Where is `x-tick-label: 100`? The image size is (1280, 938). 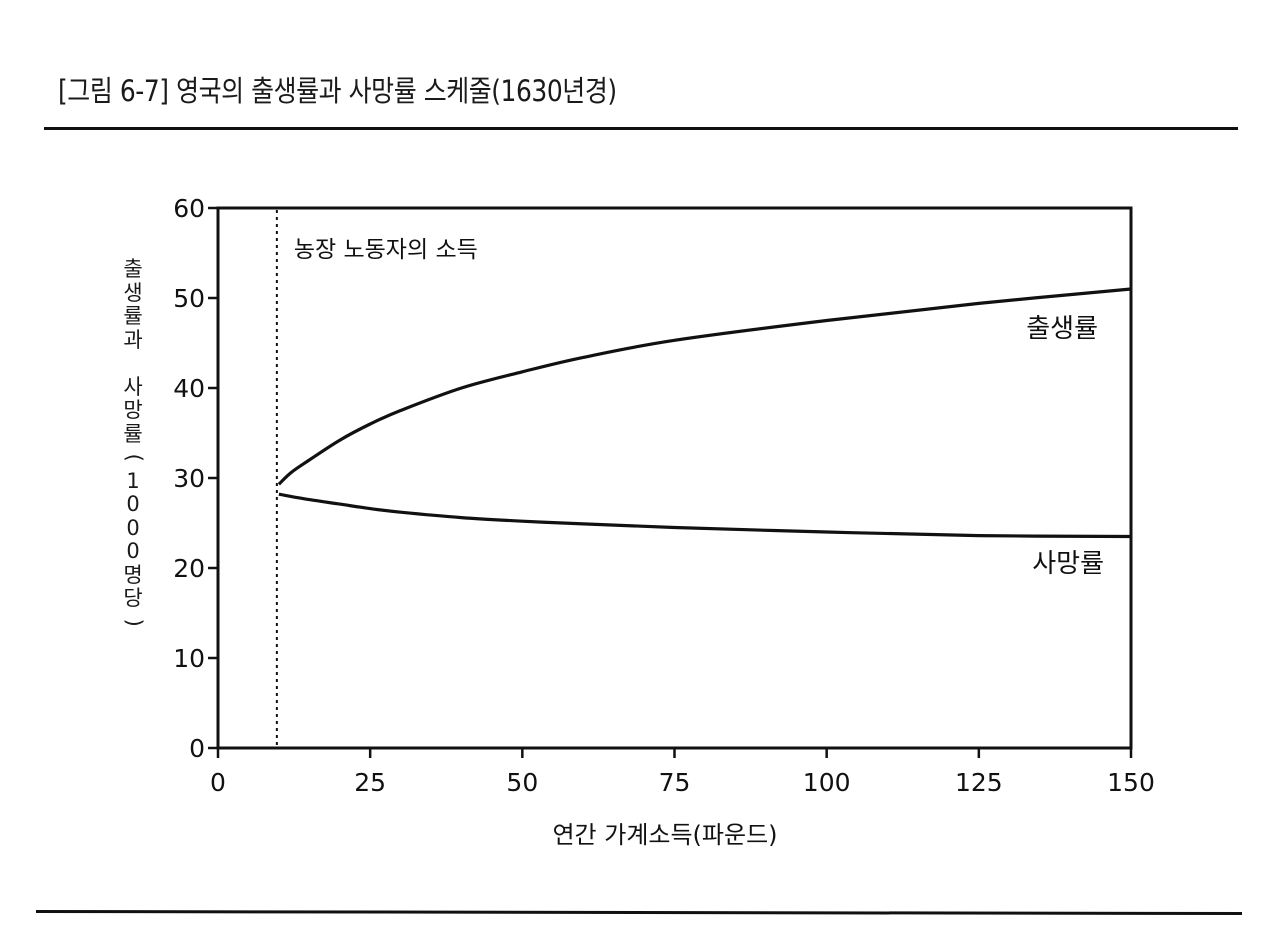 x-tick-label: 100 is located at coordinates (827, 782).